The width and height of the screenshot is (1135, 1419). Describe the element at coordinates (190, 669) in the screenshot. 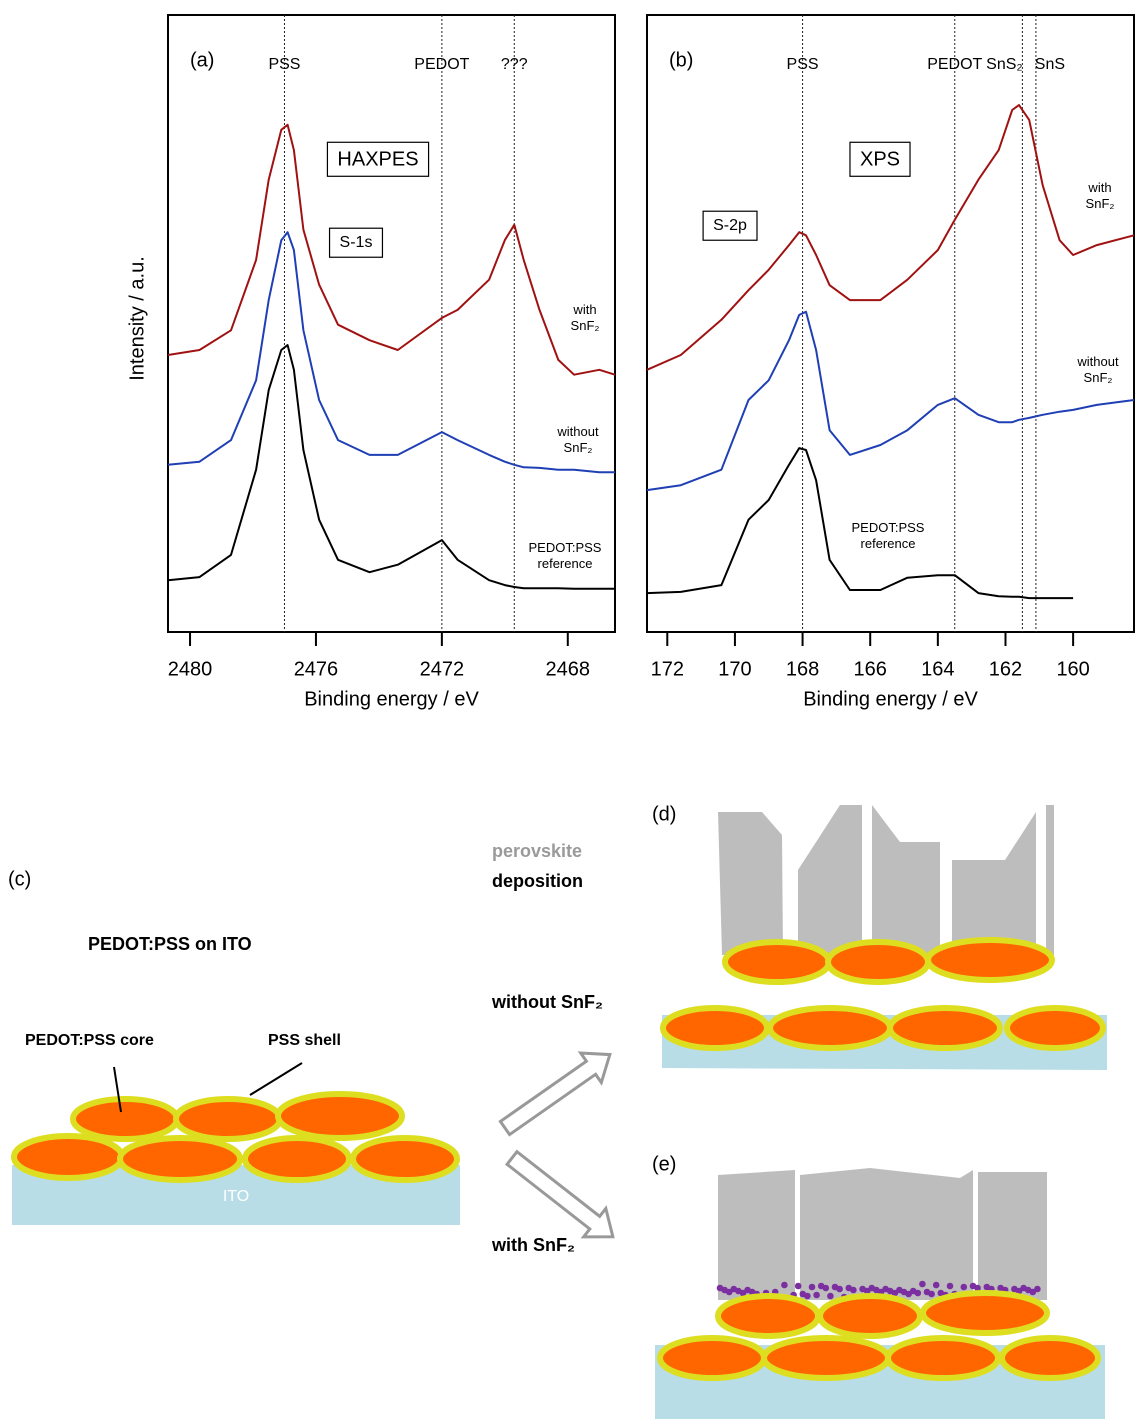

I see `x-tick-label: 2480` at that location.